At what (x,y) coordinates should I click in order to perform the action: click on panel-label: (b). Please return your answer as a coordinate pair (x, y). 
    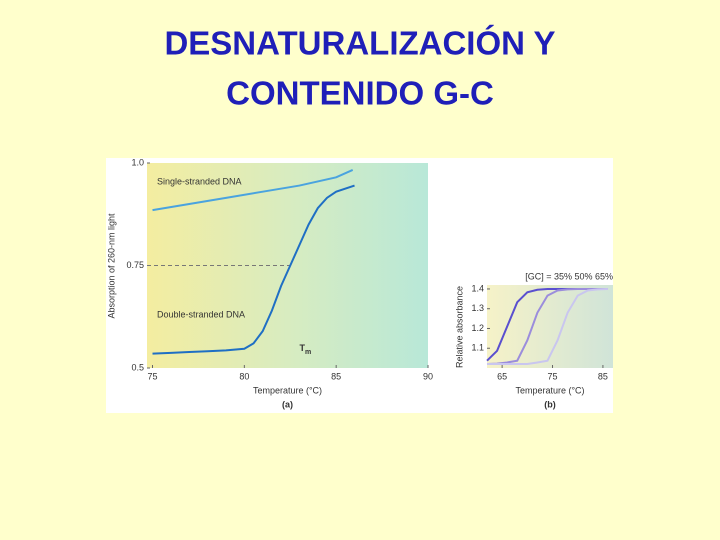
    Looking at the image, I should click on (550, 404).